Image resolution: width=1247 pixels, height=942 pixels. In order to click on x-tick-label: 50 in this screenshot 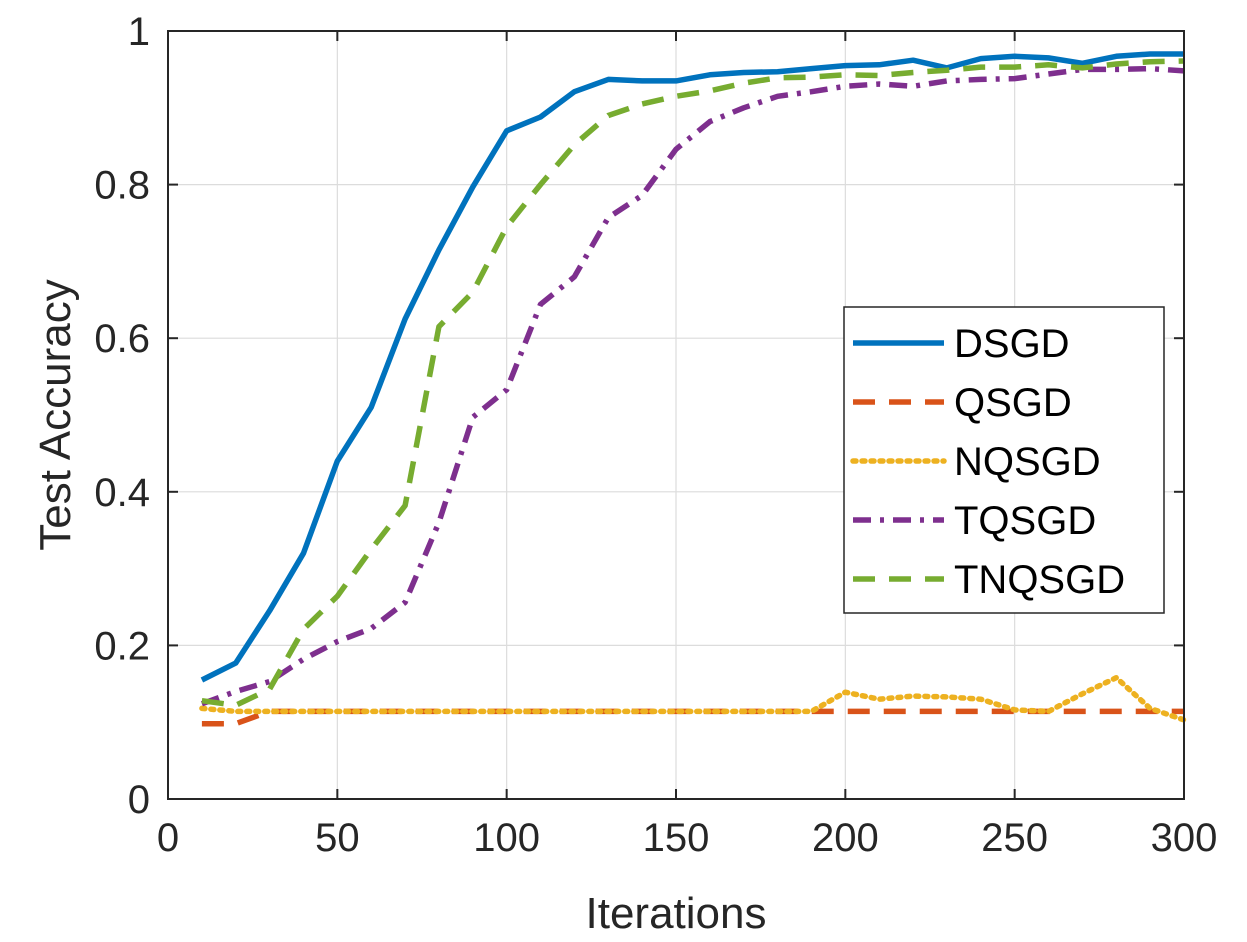, I will do `click(337, 838)`.